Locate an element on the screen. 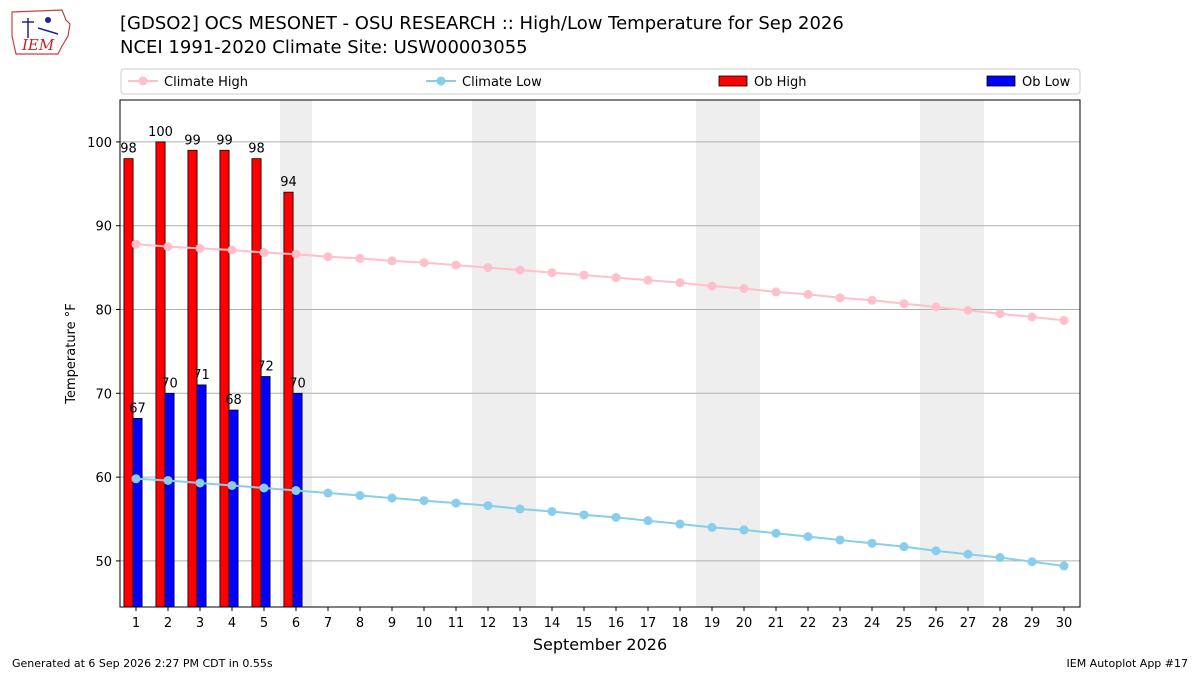  x-tick-label-19: 19 is located at coordinates (712, 623).